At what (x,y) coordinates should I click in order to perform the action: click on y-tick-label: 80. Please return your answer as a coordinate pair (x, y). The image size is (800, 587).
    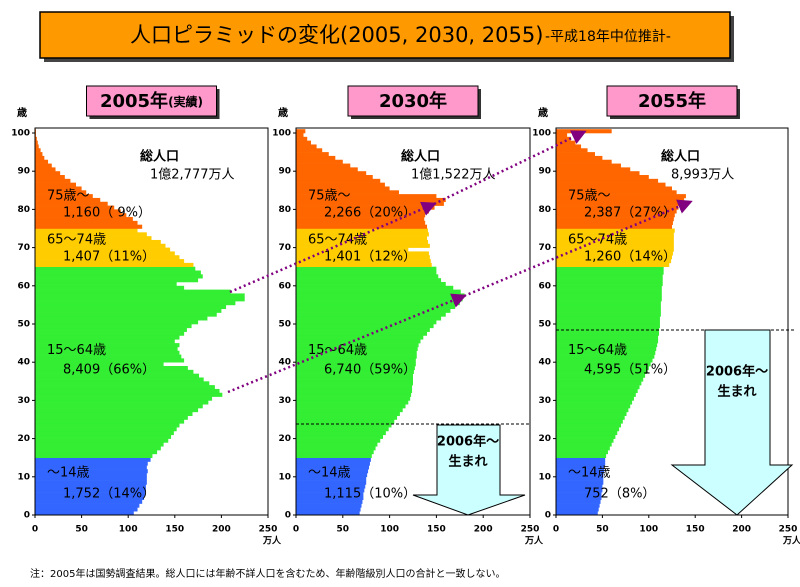
    Looking at the image, I should click on (284, 210).